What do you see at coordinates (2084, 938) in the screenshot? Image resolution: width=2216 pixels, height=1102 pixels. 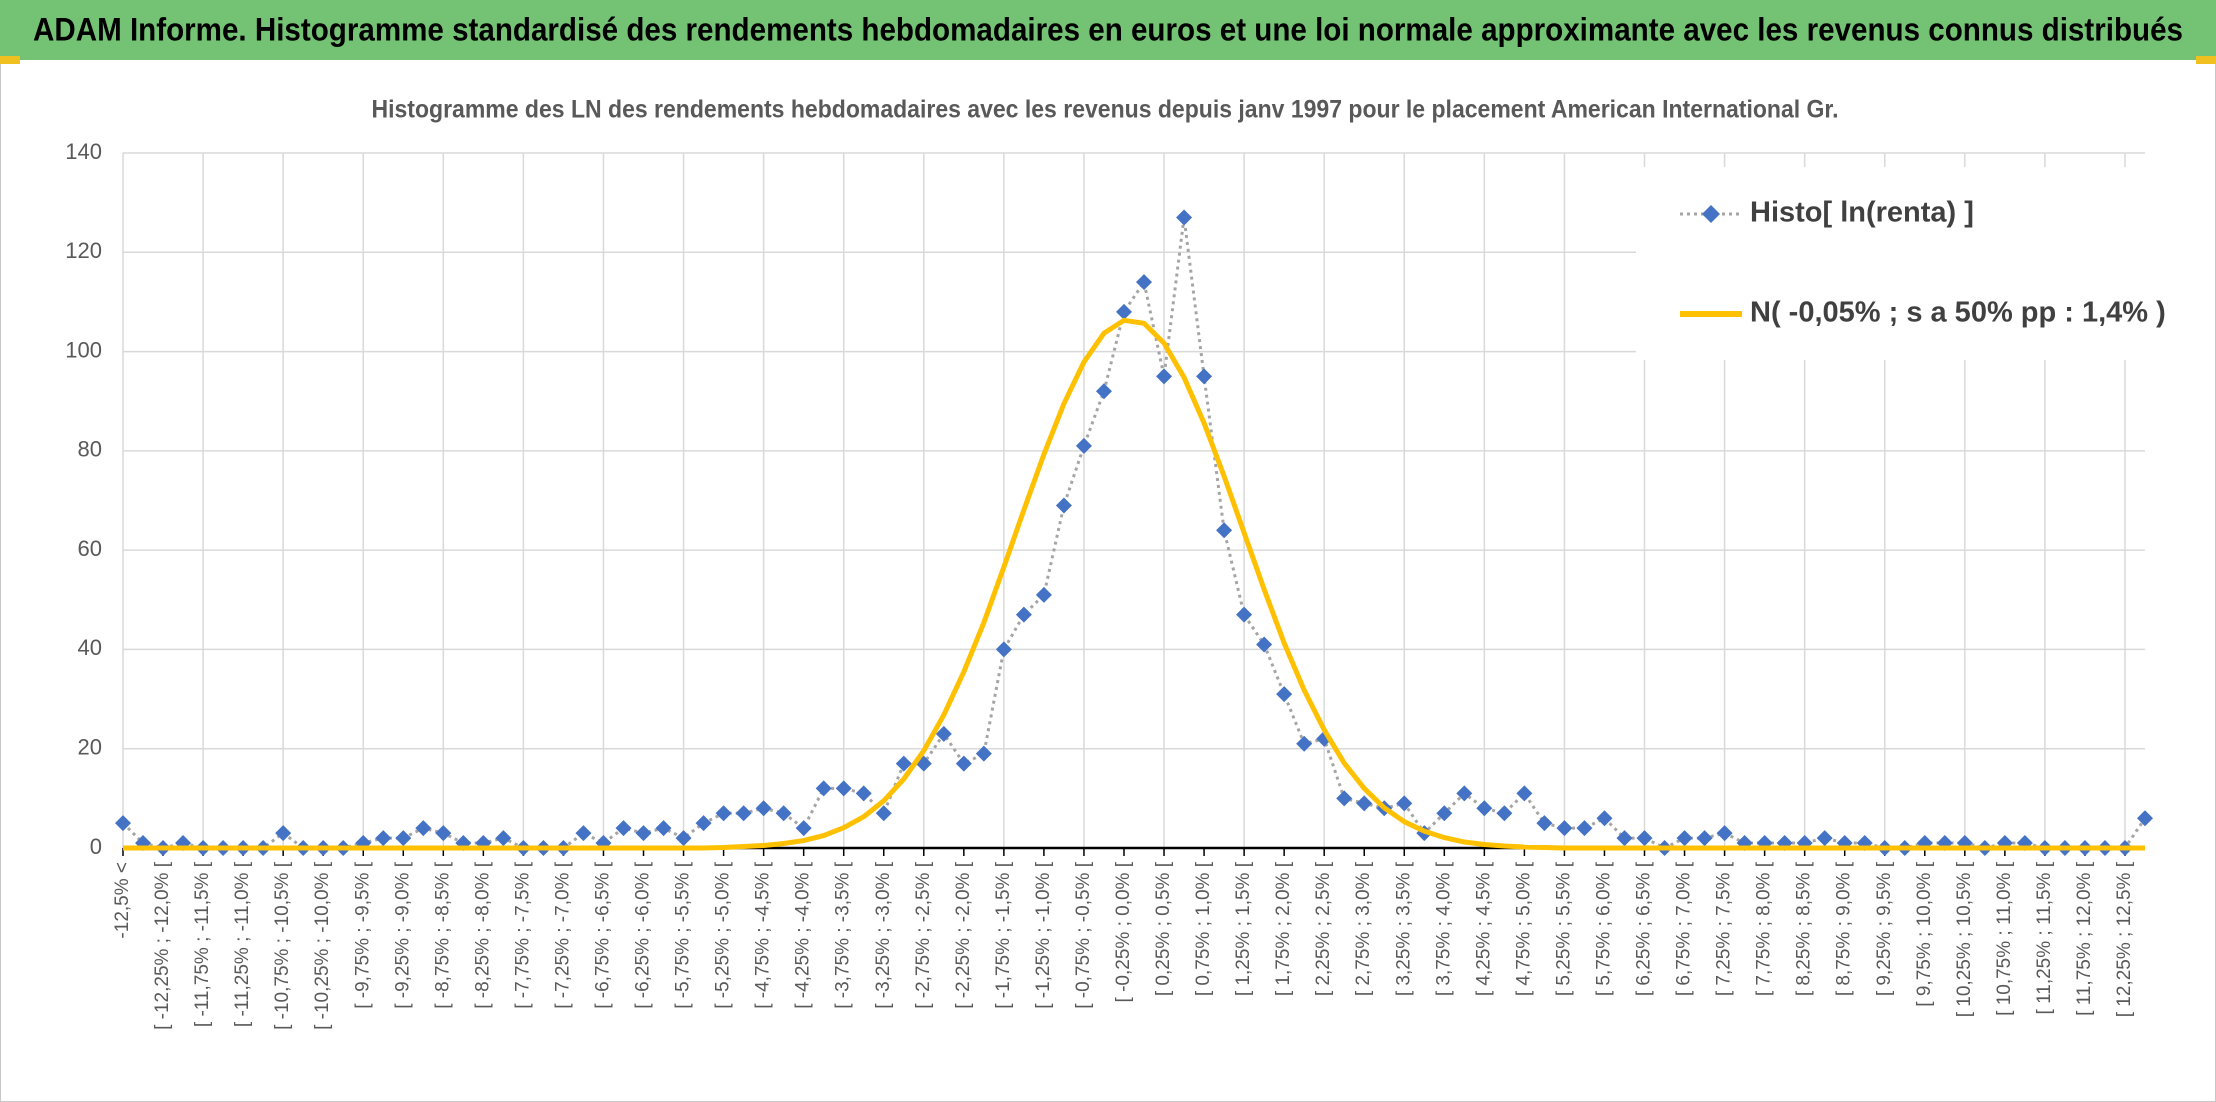 I see `x-tick-label: [ 11,75% ; 12,0% [` at bounding box center [2084, 938].